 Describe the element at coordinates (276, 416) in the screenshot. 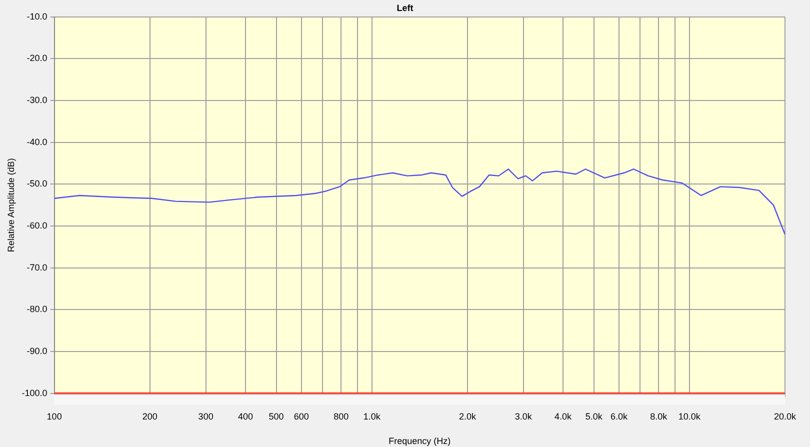

I see `x-tick-label: 500` at that location.